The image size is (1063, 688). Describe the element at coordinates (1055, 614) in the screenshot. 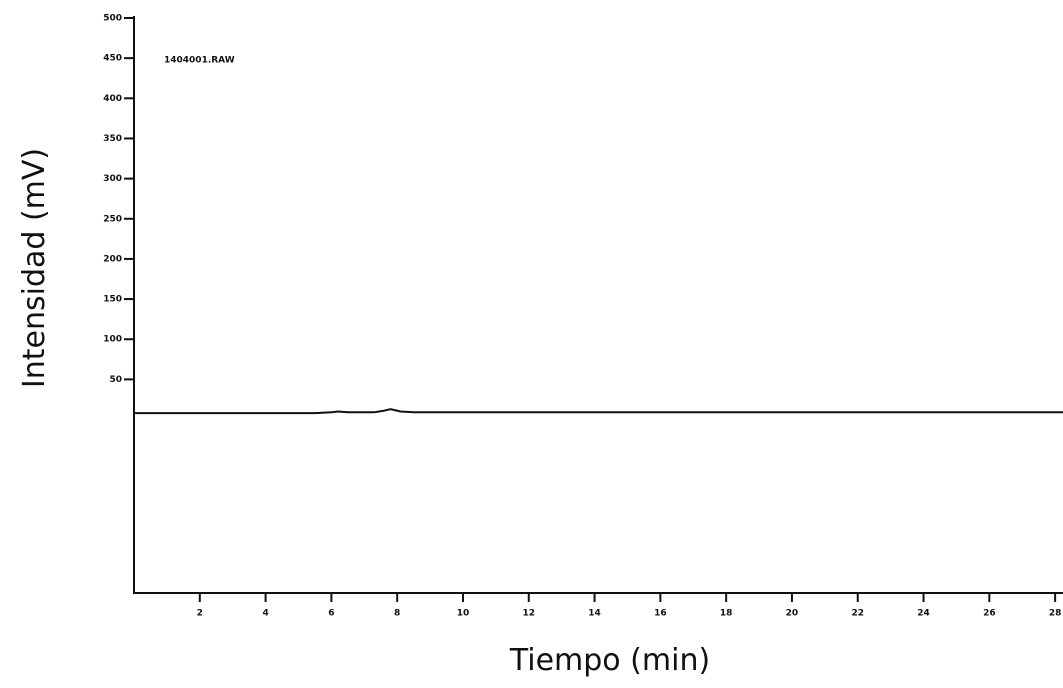

I see `x-tick-label: 28` at that location.